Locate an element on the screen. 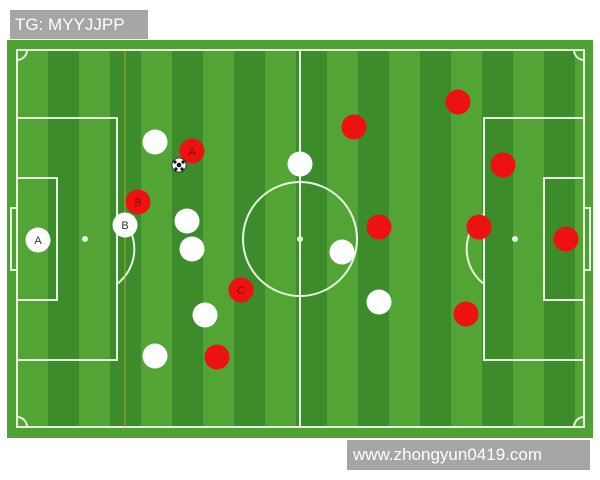 Image resolution: width=600 pixels, height=480 pixels. watermark-bottom: www.zhongyun0419.com is located at coordinates (468, 455).